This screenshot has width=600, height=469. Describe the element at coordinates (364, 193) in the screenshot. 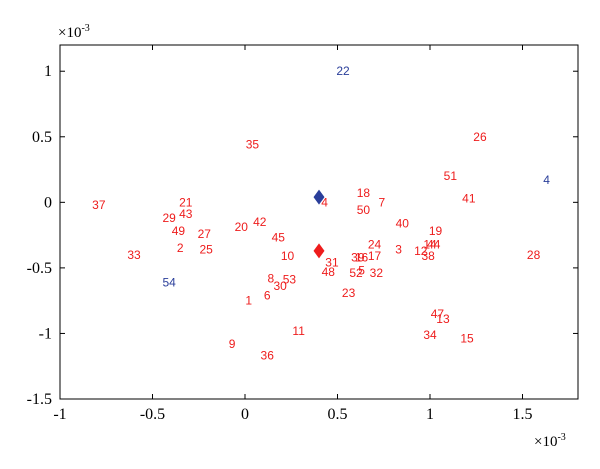

I see `point-label-18: 18` at that location.